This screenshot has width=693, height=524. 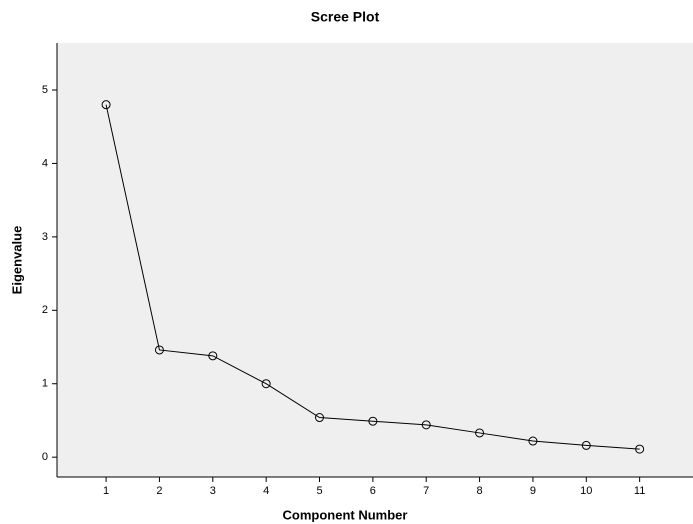 I want to click on y-tick-label: 1, so click(x=45, y=384).